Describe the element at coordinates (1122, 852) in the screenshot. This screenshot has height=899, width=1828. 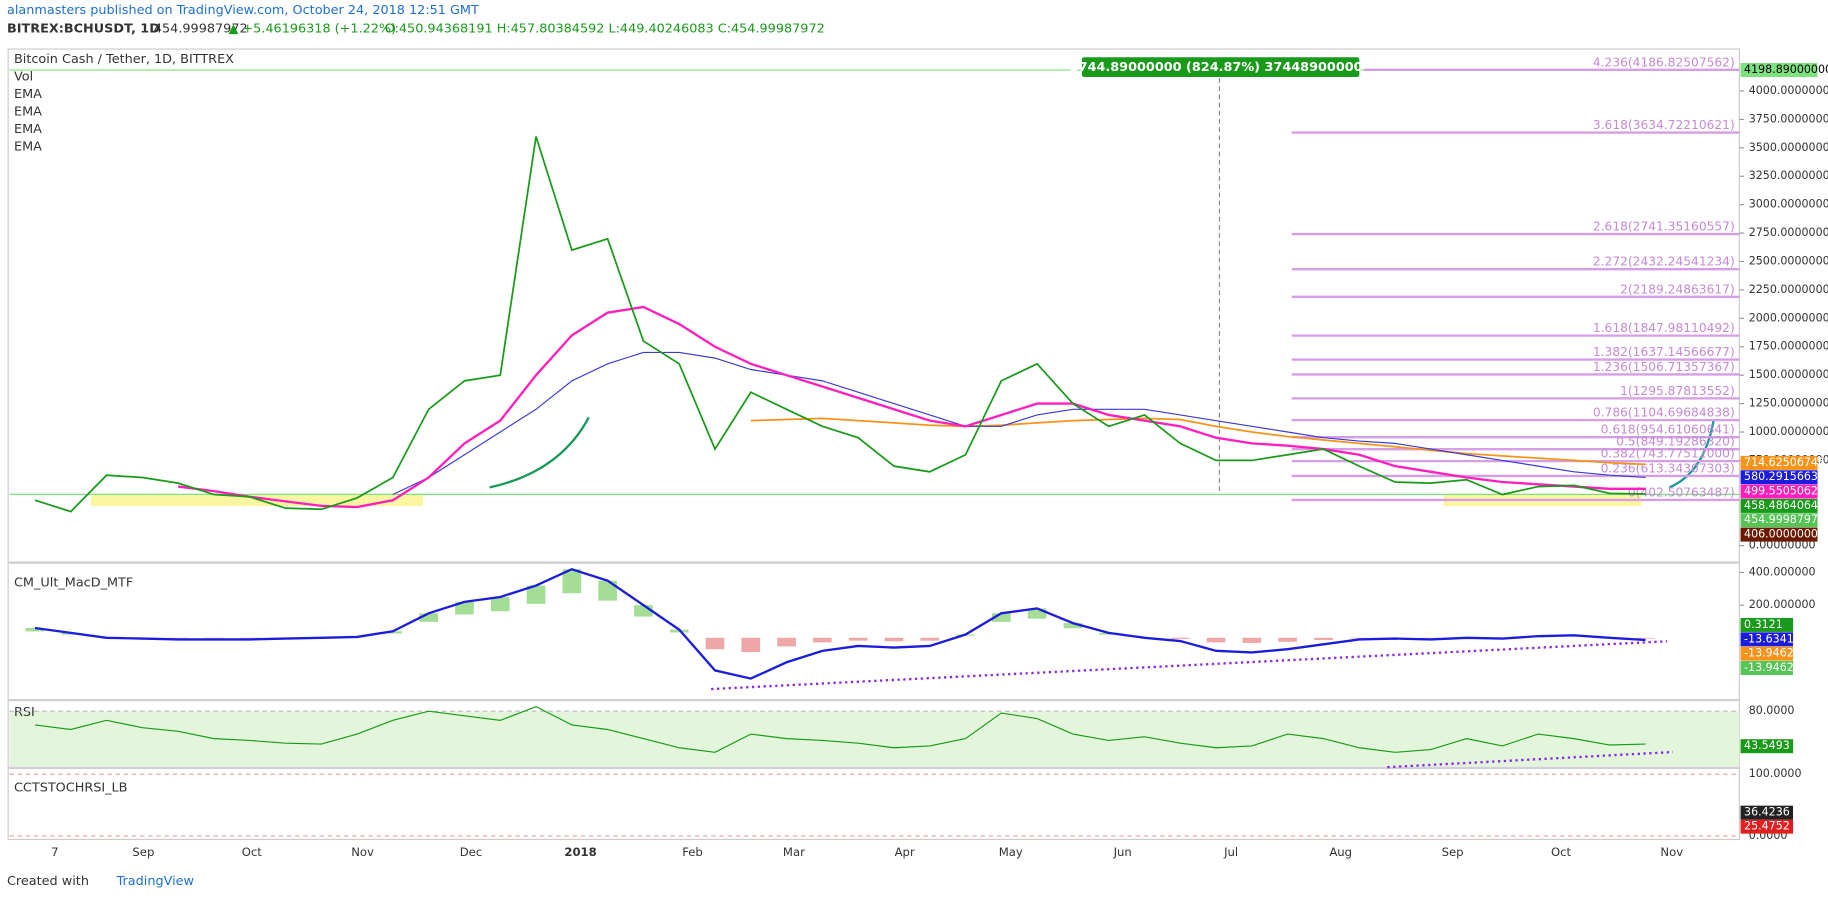
I see `x-tick-label: Jun` at that location.